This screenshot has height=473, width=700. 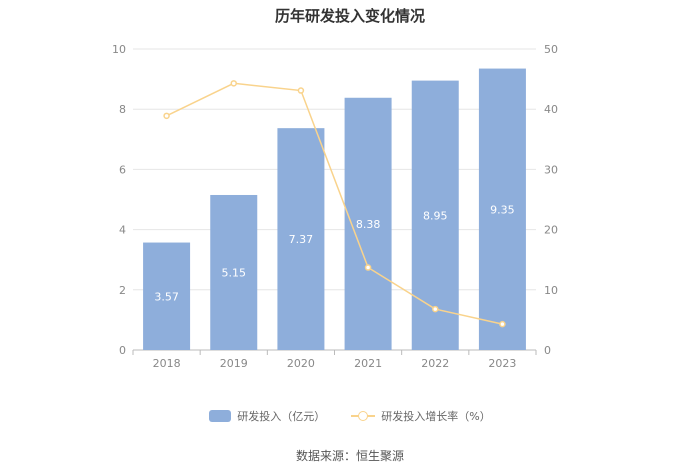 I want to click on y-left-tick-label: 0, so click(x=122, y=350).